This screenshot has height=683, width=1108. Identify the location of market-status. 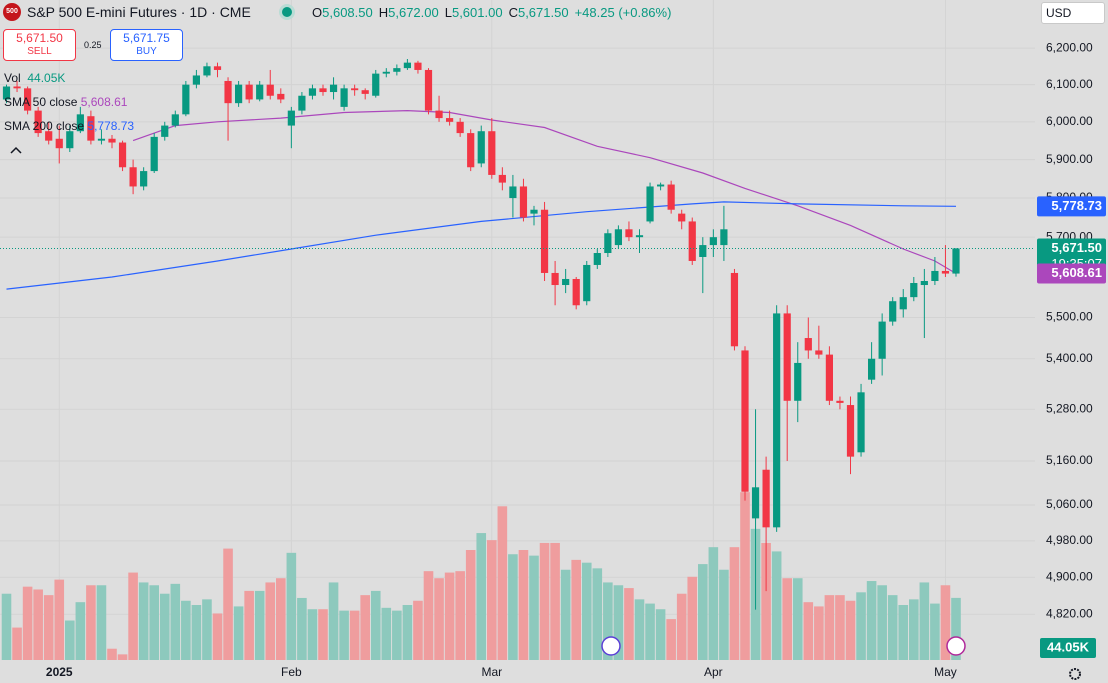
(287, 12).